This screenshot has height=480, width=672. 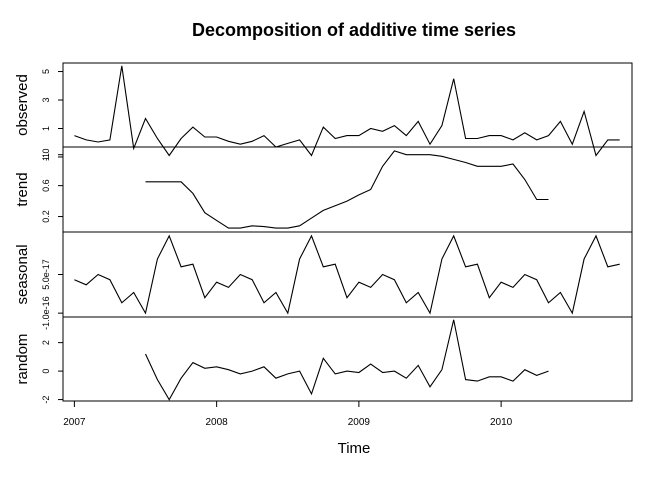 I want to click on seasonal-series-line, so click(x=347, y=274).